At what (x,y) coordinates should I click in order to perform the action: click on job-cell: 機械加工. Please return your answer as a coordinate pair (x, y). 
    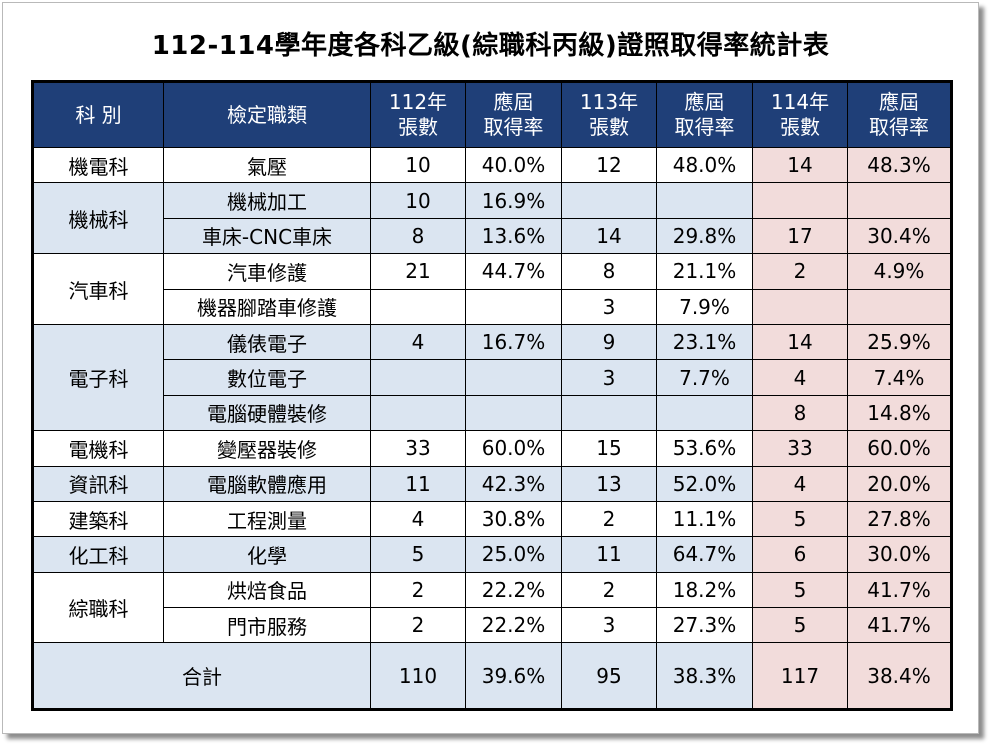
    Looking at the image, I should click on (267, 200).